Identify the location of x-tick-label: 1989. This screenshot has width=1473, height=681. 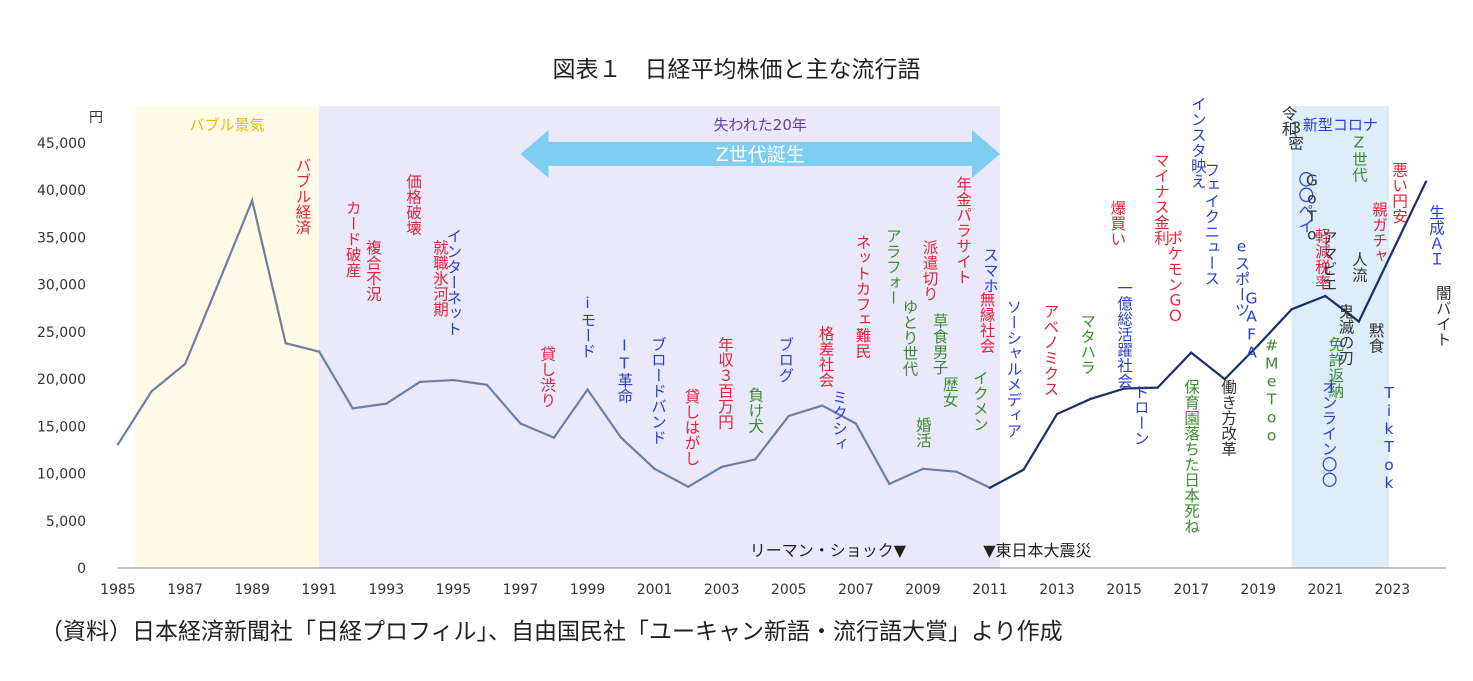
(252, 590).